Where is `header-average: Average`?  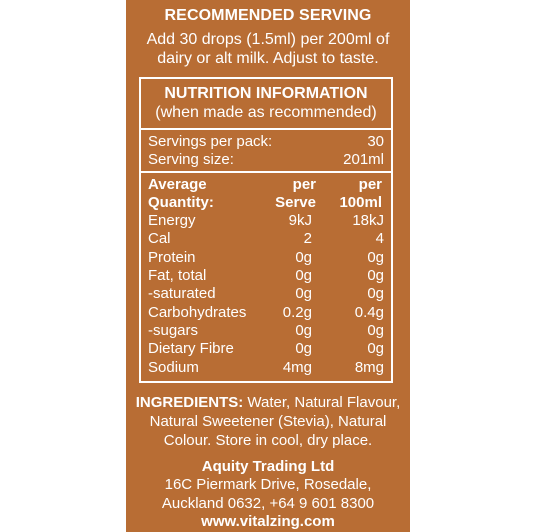
header-average: Average is located at coordinates (177, 184).